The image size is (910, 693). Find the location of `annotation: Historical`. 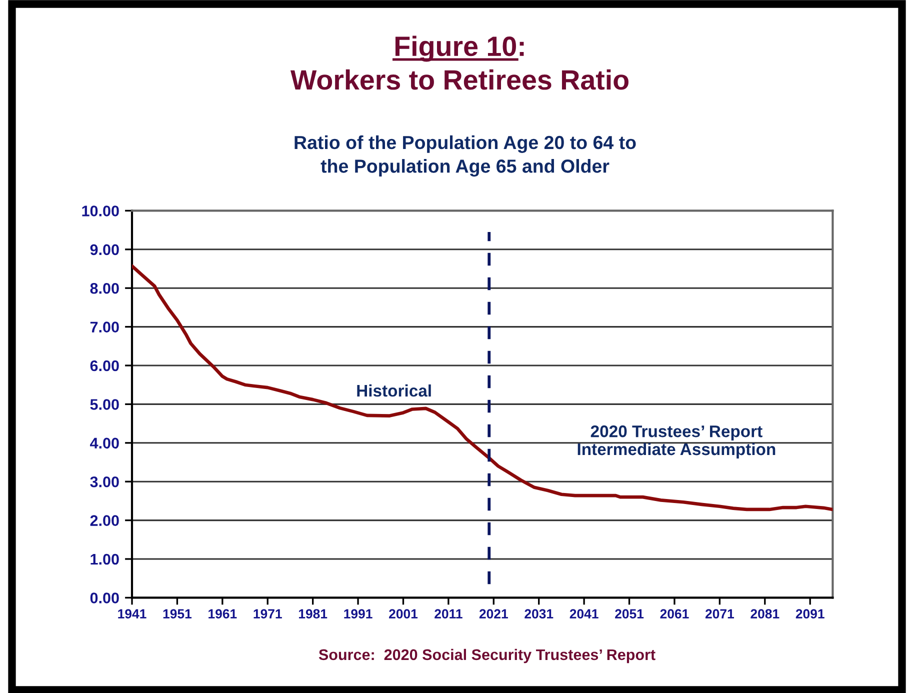

annotation: Historical is located at coordinates (394, 390).